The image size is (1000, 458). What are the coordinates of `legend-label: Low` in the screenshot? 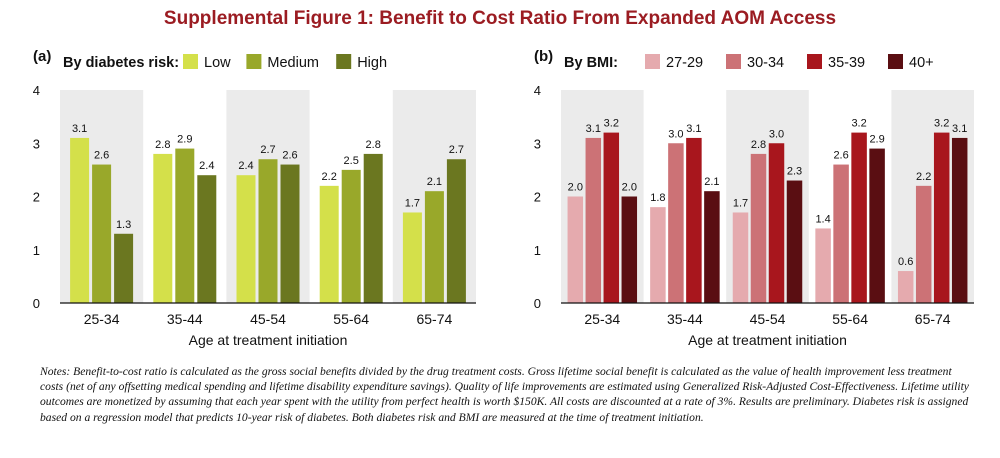 It's located at (217, 63).